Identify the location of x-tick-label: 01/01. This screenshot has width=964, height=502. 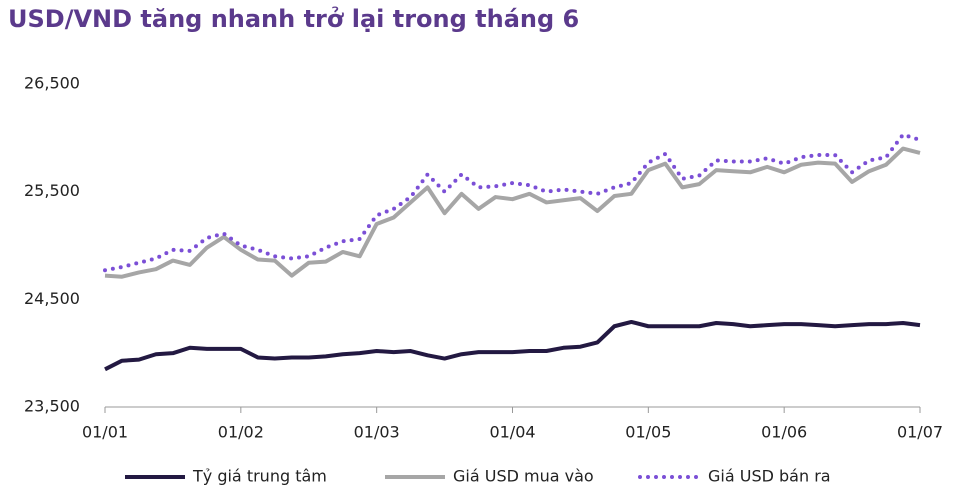
(105, 432).